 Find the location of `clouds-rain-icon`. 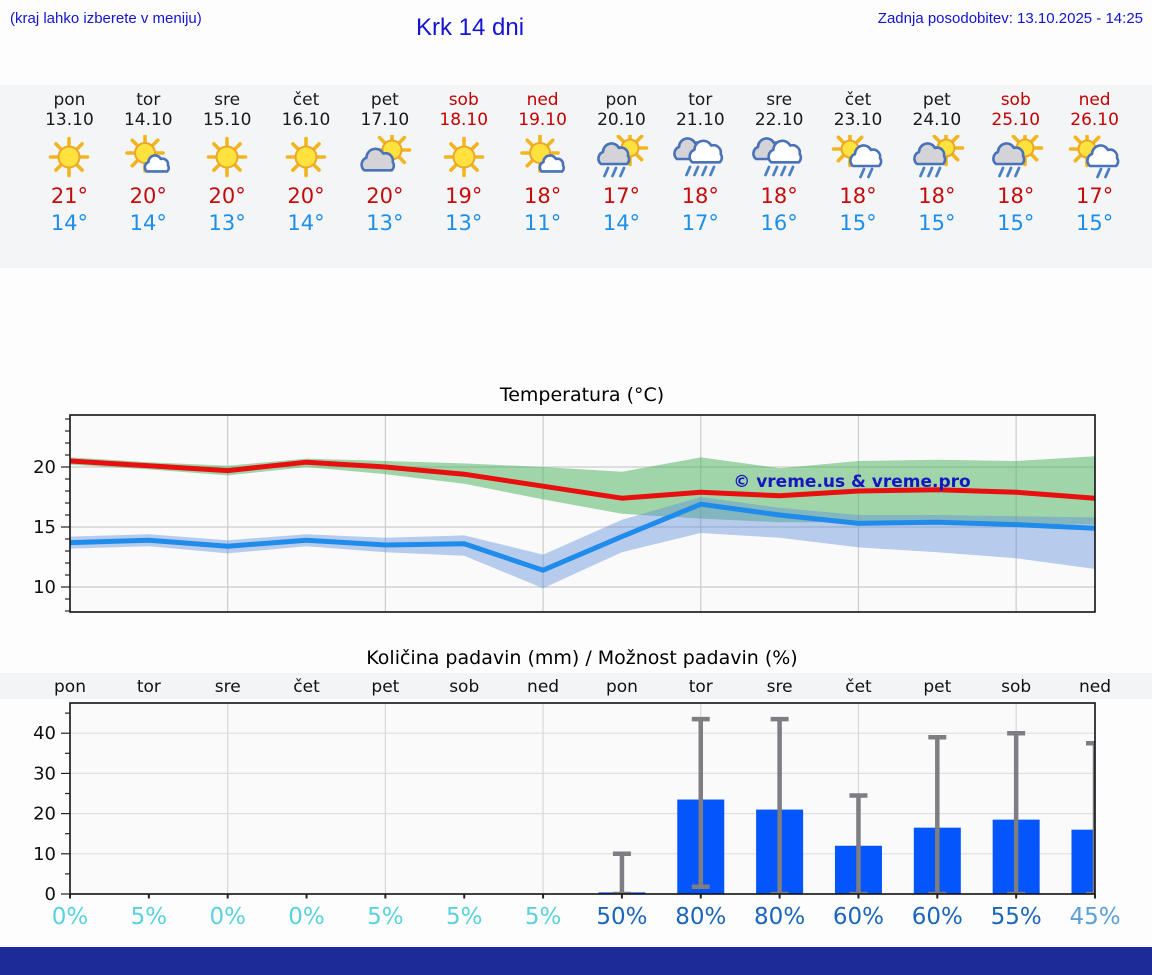

clouds-rain-icon is located at coordinates (698, 157).